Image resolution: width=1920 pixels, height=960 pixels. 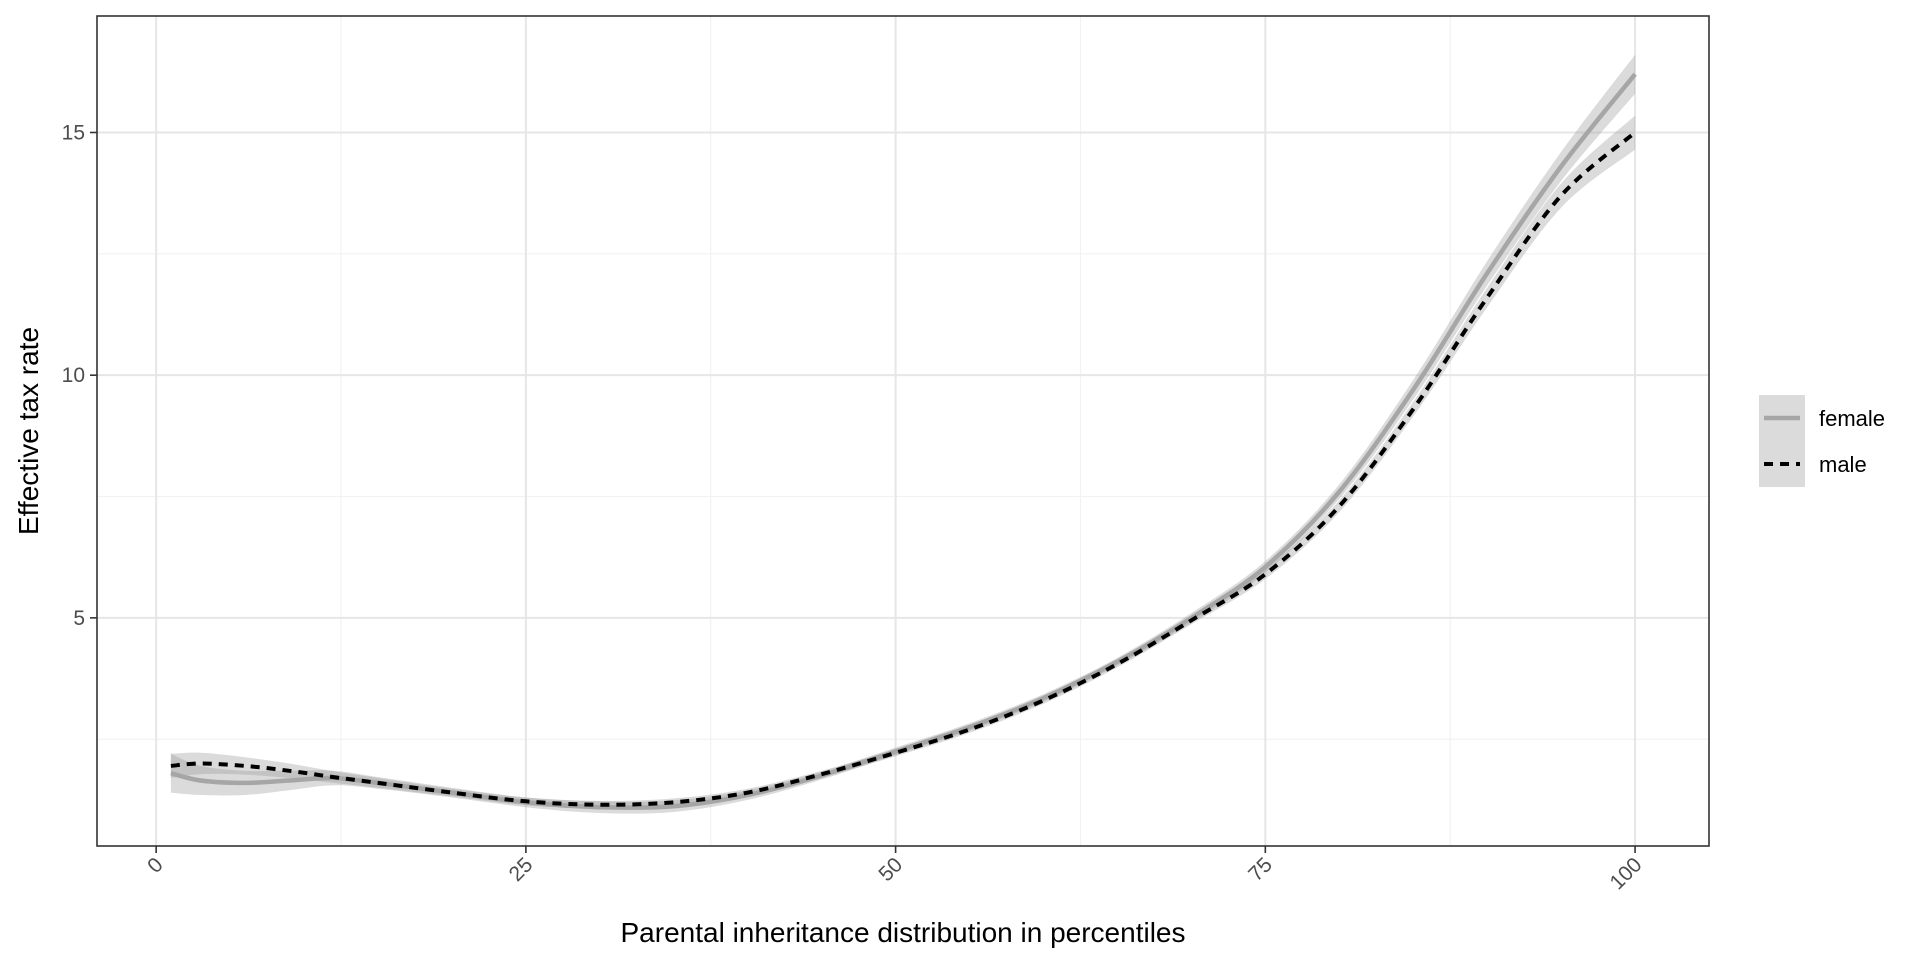 What do you see at coordinates (79, 618) in the screenshot?
I see `y-tick-label: 5` at bounding box center [79, 618].